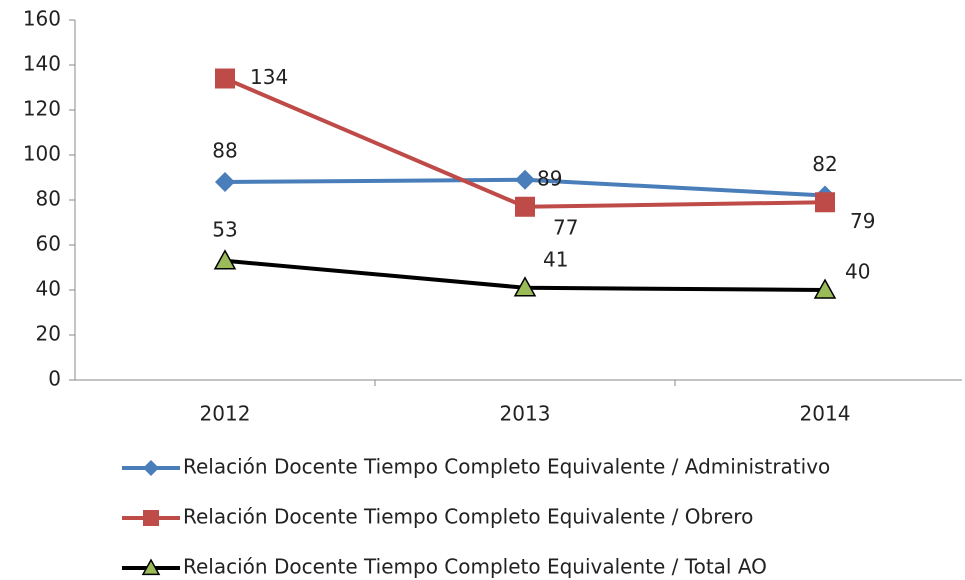 Image resolution: width=965 pixels, height=580 pixels. I want to click on y-tick-label: 0, so click(54, 379).